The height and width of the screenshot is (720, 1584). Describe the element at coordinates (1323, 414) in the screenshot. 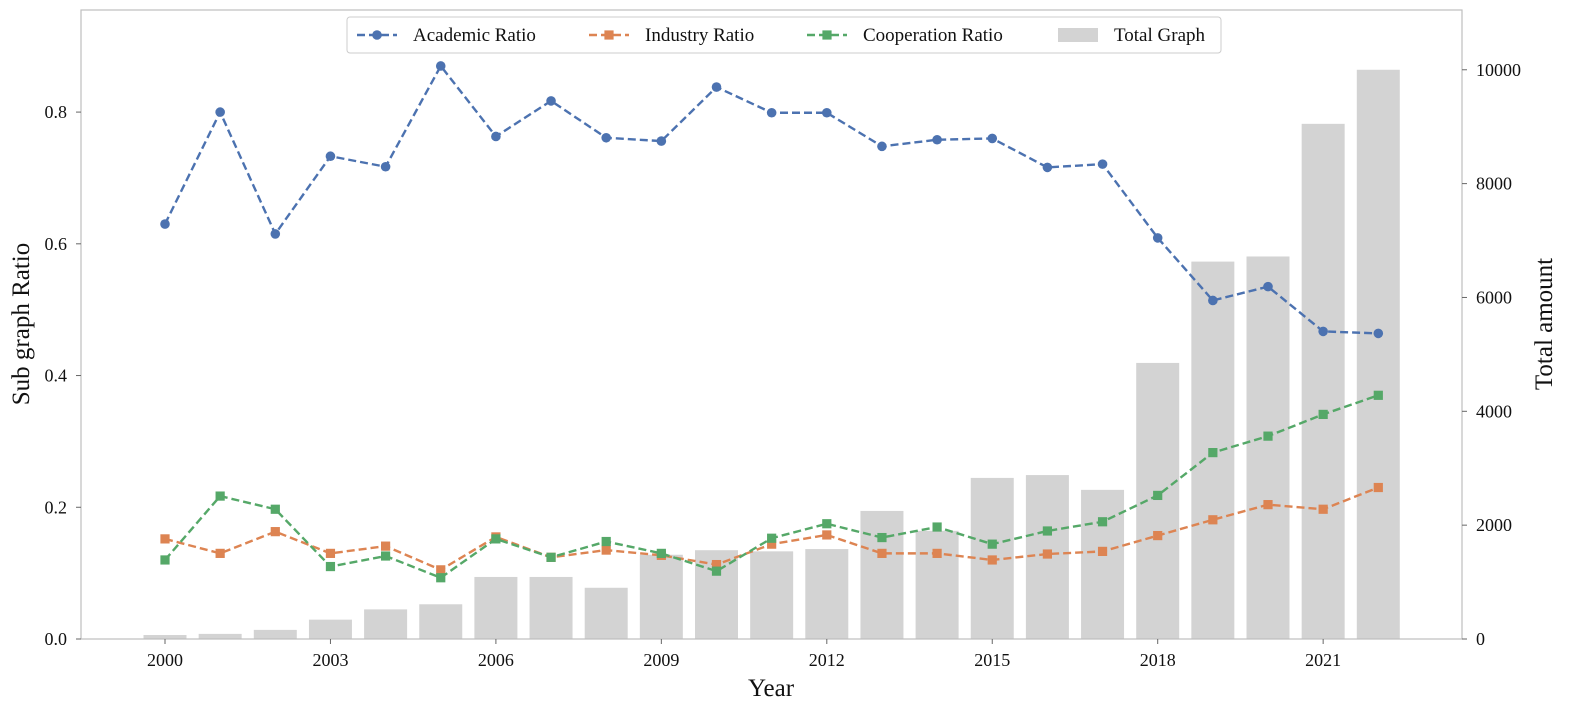

I see `cooperation-ratio-point-2021` at that location.